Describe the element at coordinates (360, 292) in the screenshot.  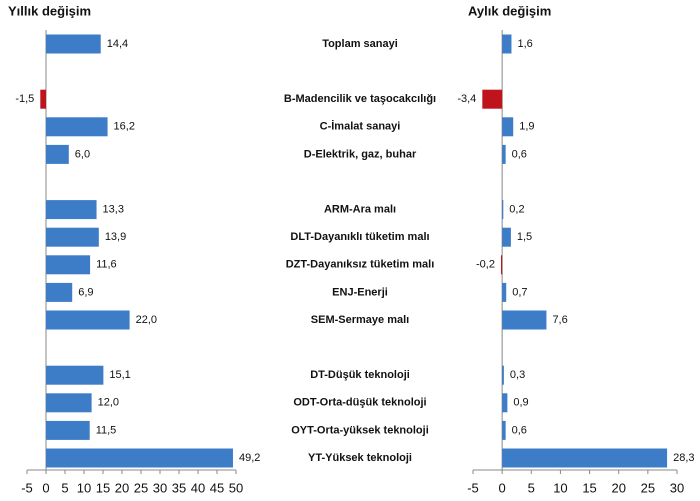
I see `category-label: ENJ-Enerji` at that location.